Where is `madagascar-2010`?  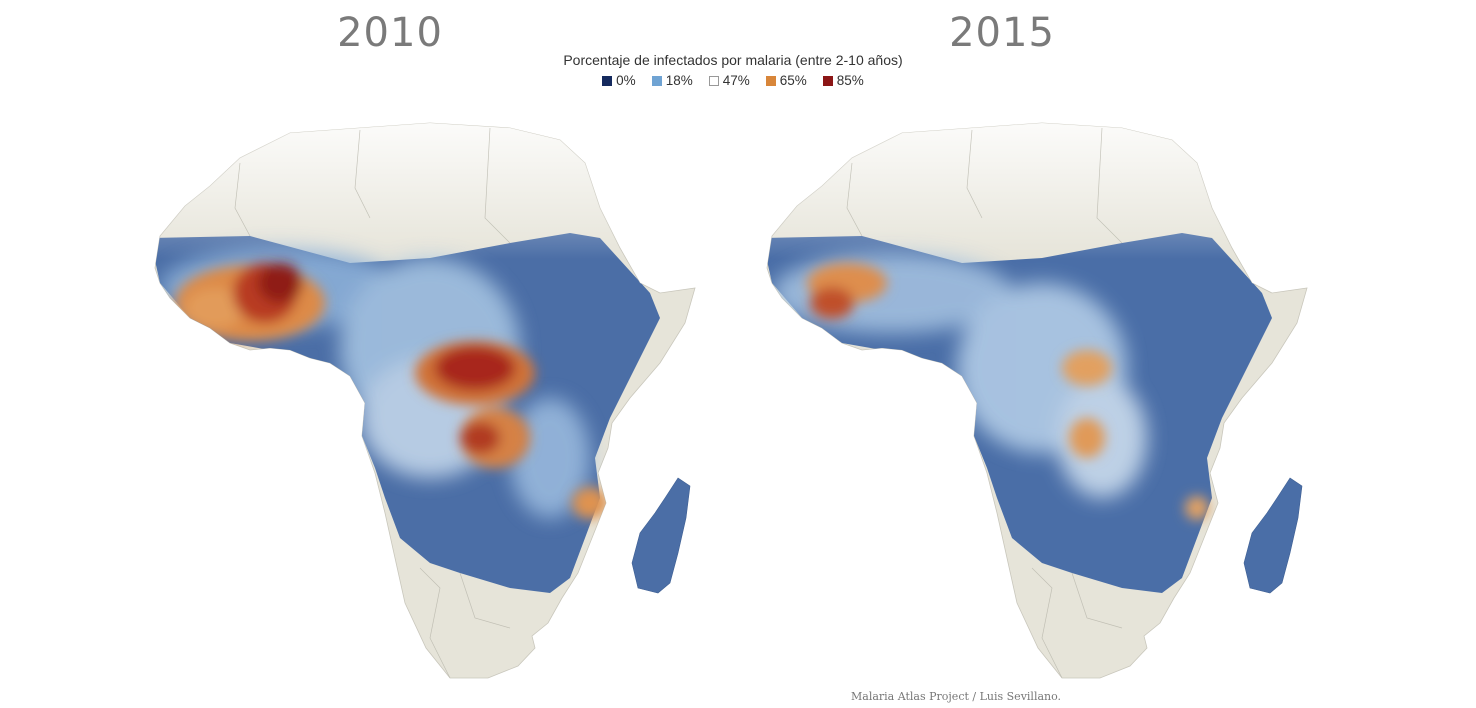
madagascar-2010 is located at coordinates (661, 535).